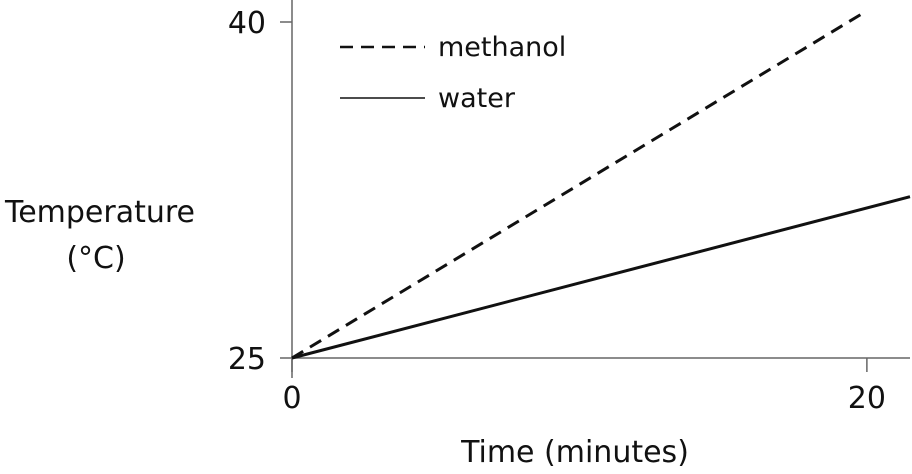 The image size is (912, 474). What do you see at coordinates (477, 98) in the screenshot?
I see `legend-label-water: water` at bounding box center [477, 98].